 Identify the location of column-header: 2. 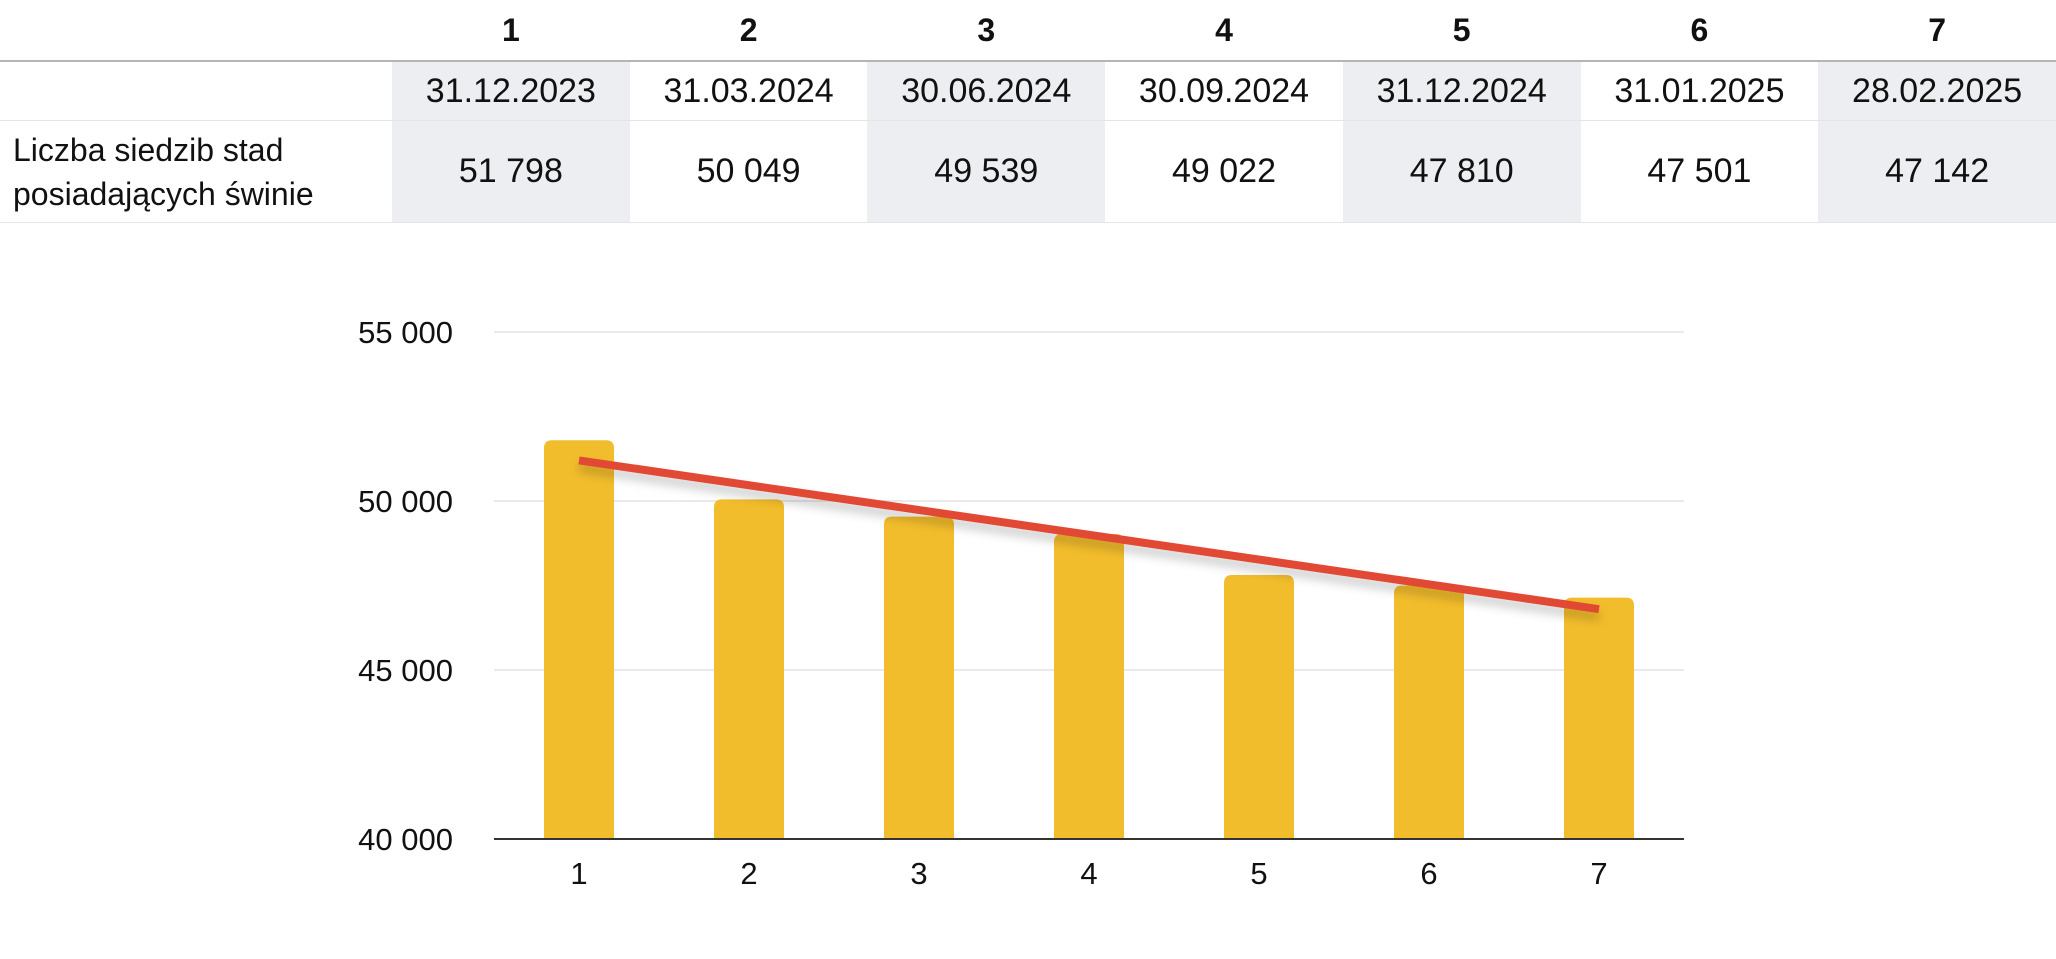
(748, 31).